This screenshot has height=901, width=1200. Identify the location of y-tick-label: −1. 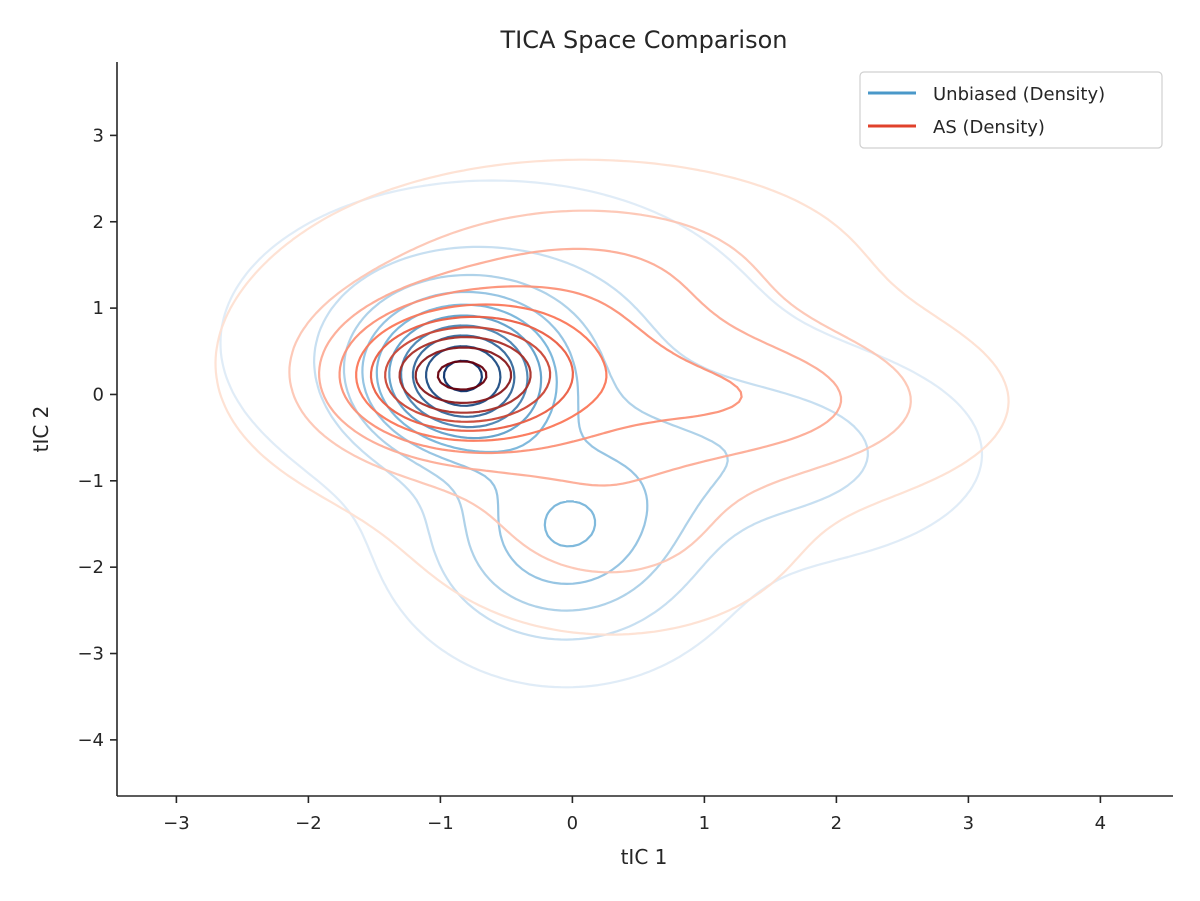
(90, 481).